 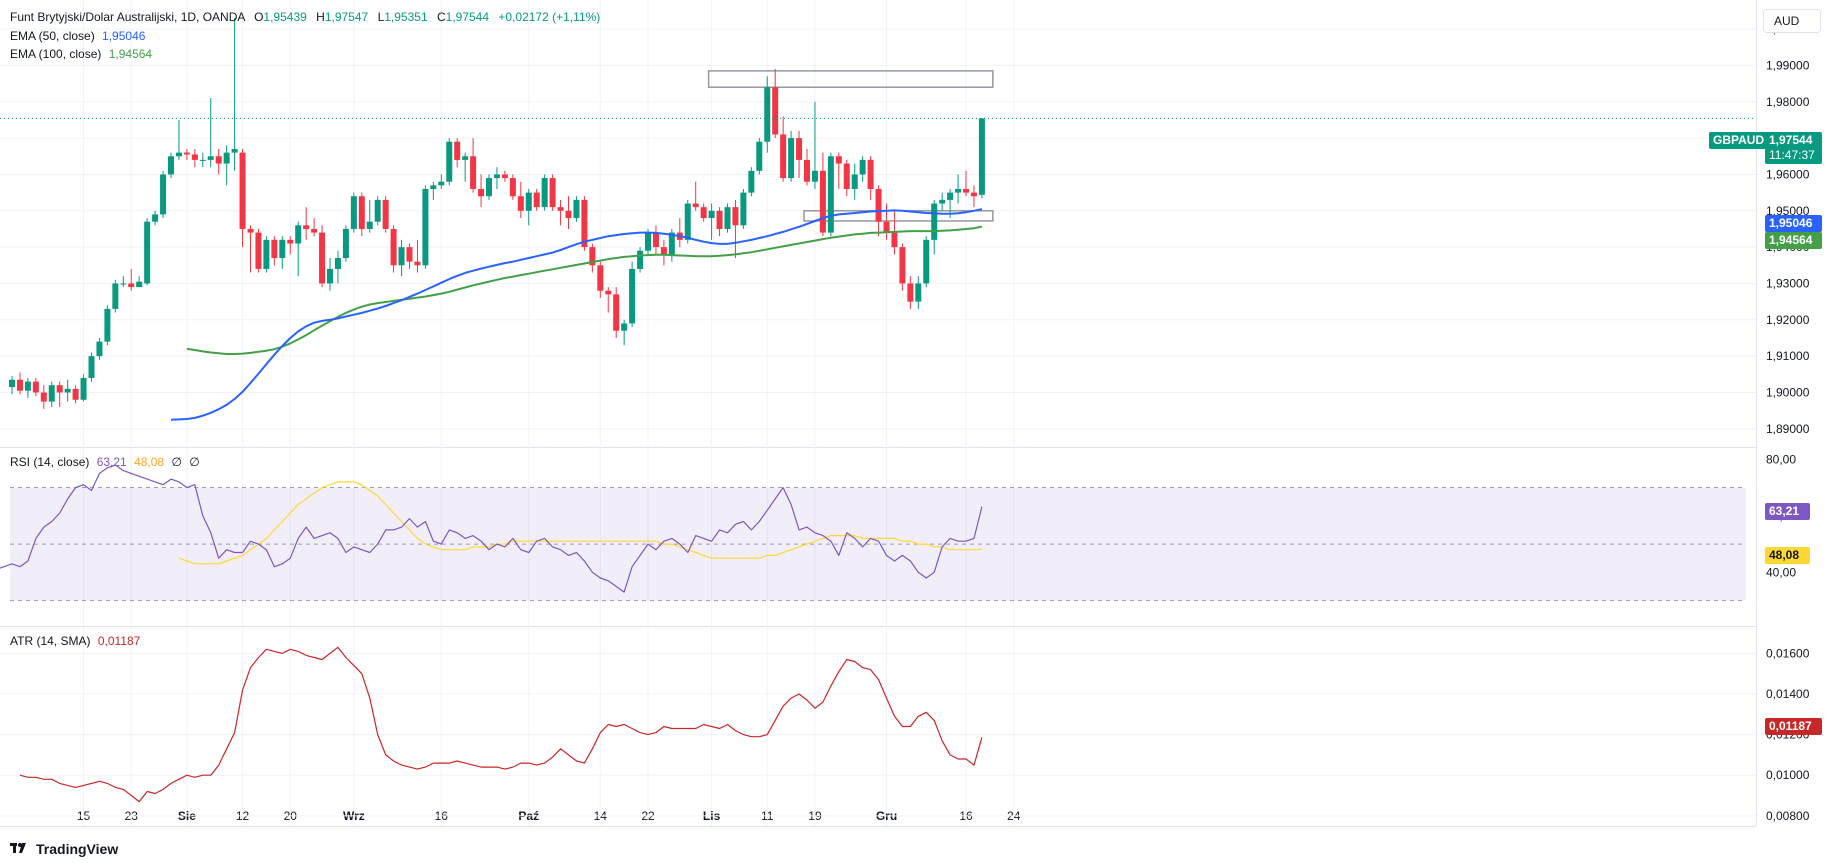 What do you see at coordinates (1788, 653) in the screenshot?
I see `atr-tick-label: 0,01600` at bounding box center [1788, 653].